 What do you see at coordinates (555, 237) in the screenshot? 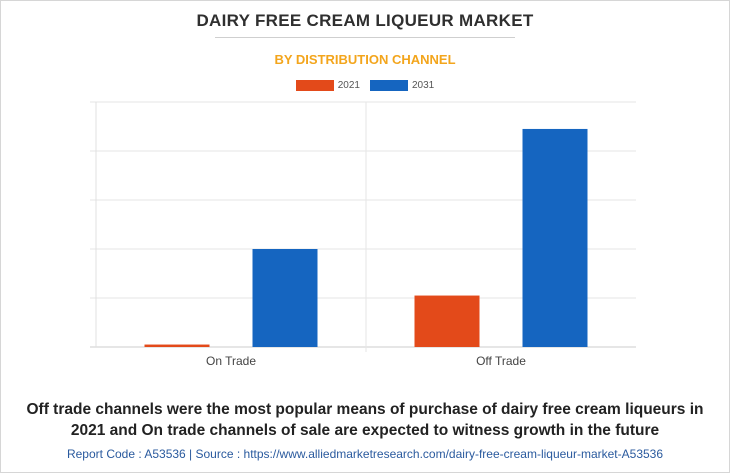
I see `bar-2031-off-trade` at bounding box center [555, 237].